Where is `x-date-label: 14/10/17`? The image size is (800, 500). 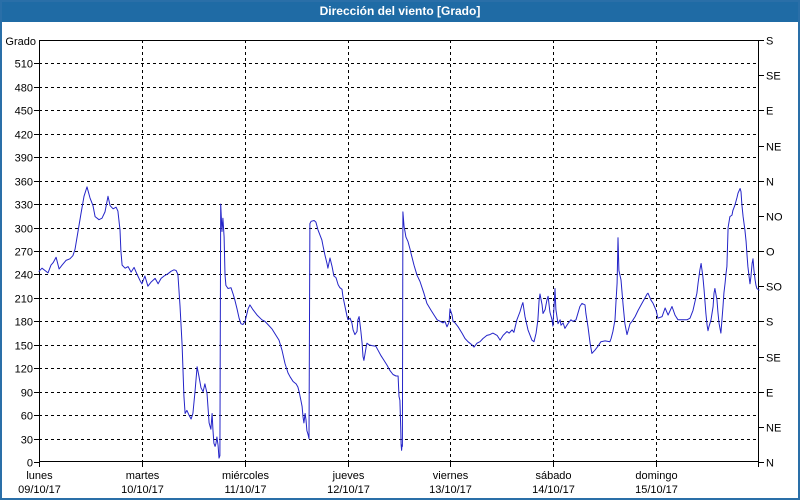 x-date-label: 14/10/17 is located at coordinates (553, 490).